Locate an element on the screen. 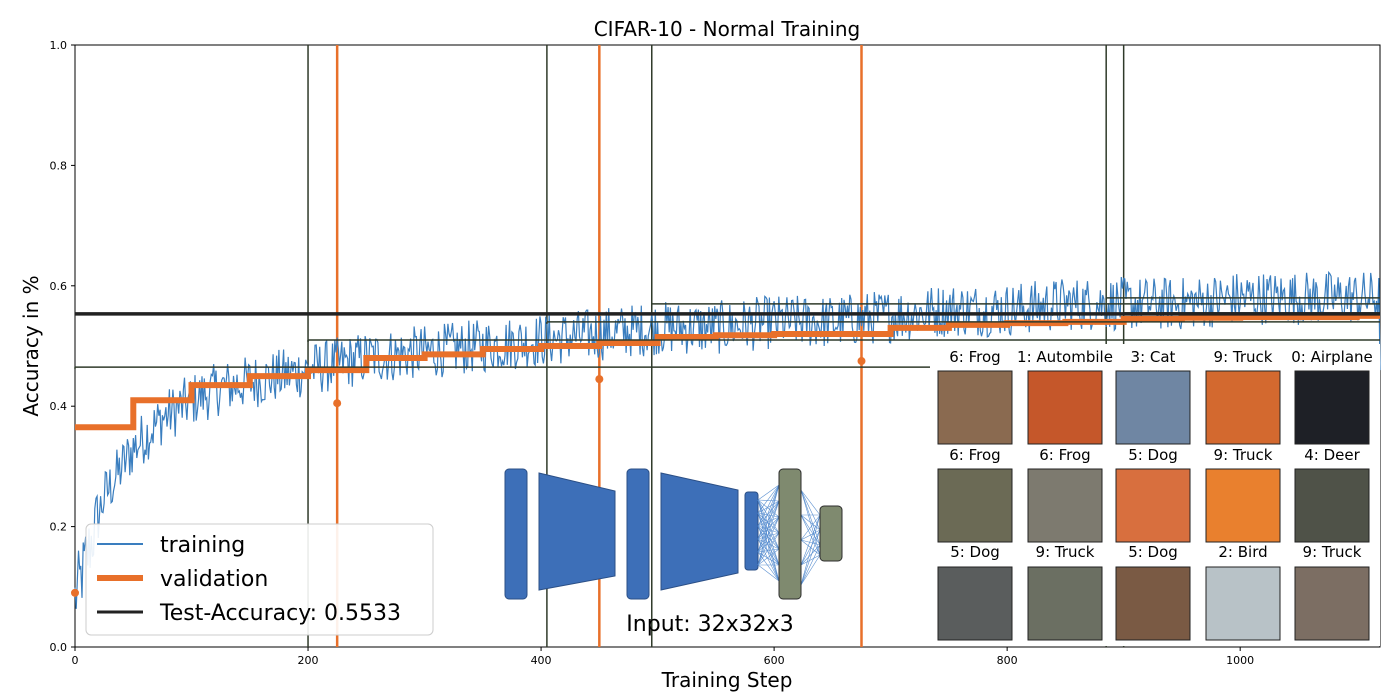 The image size is (1400, 697). legend-box is located at coordinates (259, 579).